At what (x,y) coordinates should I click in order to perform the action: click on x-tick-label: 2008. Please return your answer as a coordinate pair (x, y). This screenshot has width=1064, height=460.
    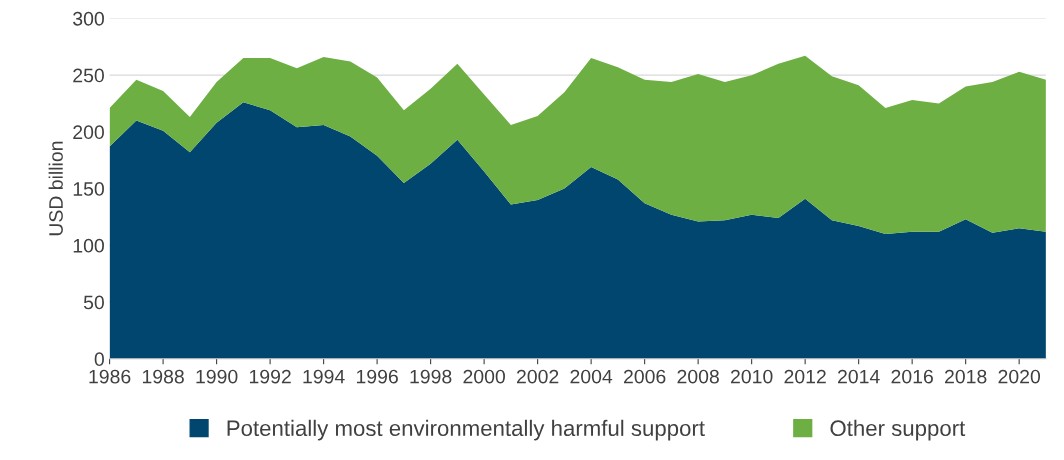
    Looking at the image, I should click on (698, 376).